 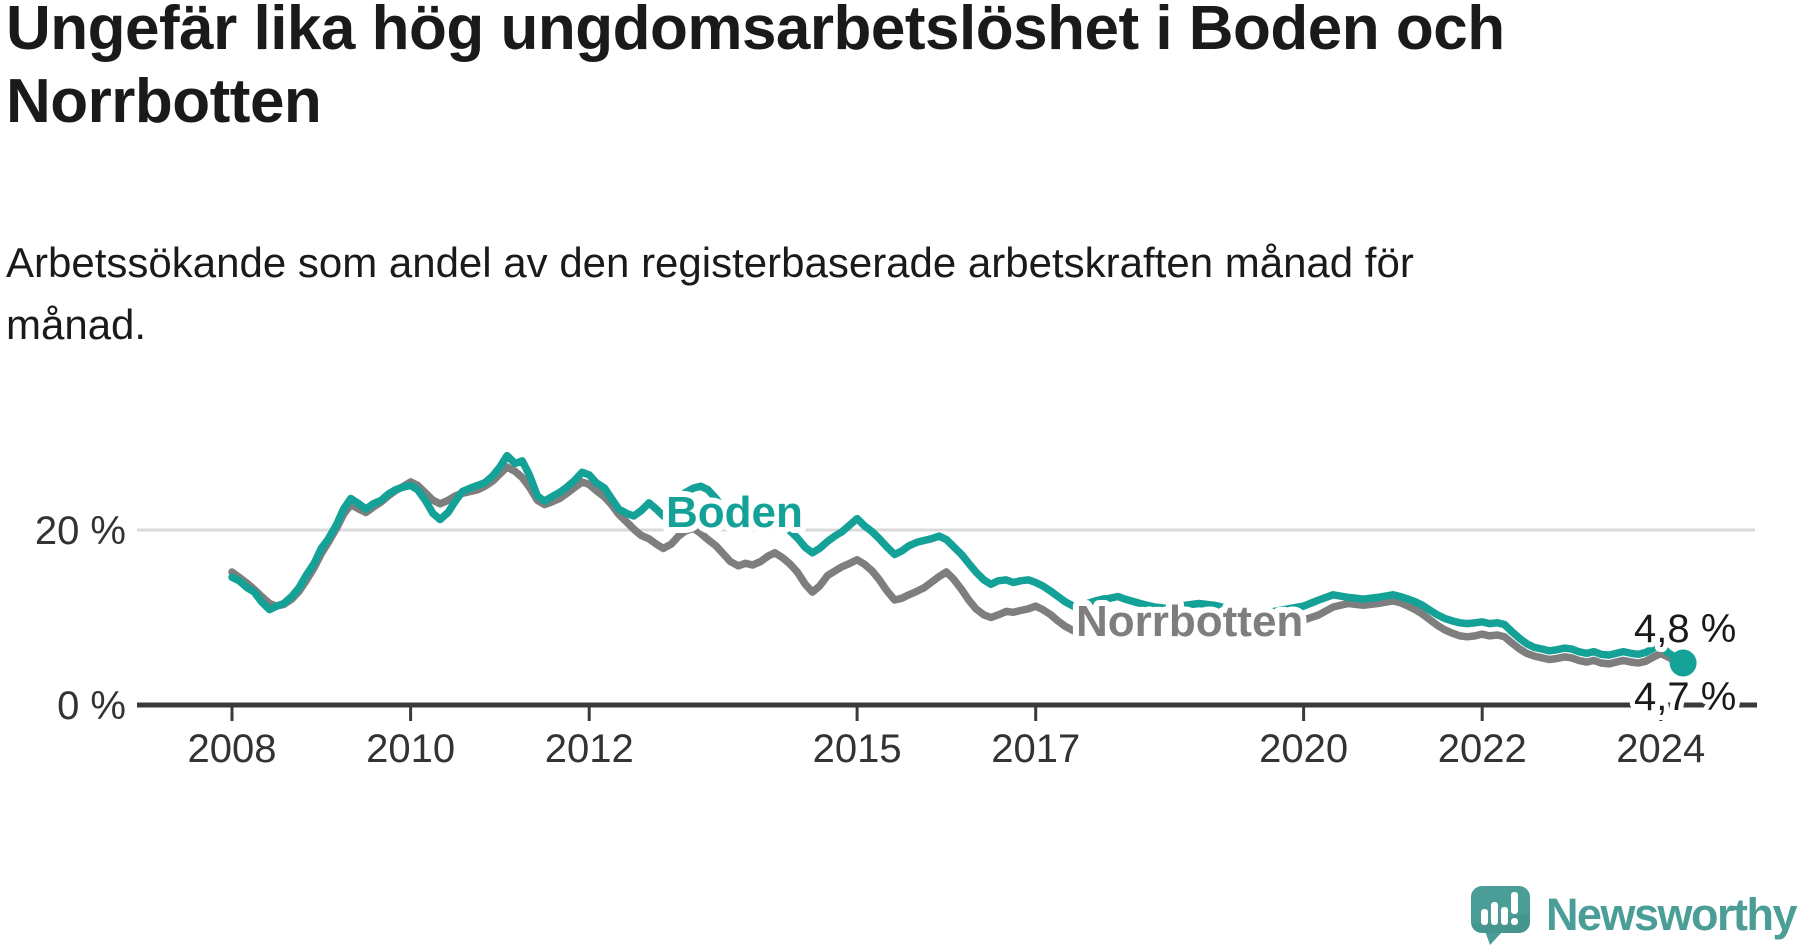 I want to click on newsworthy-icon, so click(x=1500, y=915).